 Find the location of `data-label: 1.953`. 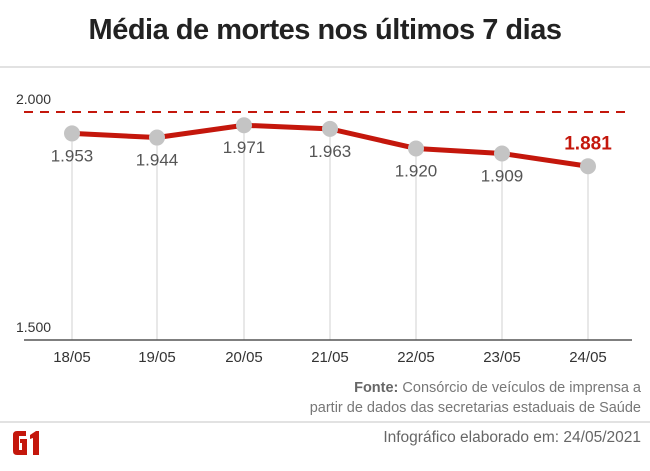

data-label: 1.953 is located at coordinates (72, 155).